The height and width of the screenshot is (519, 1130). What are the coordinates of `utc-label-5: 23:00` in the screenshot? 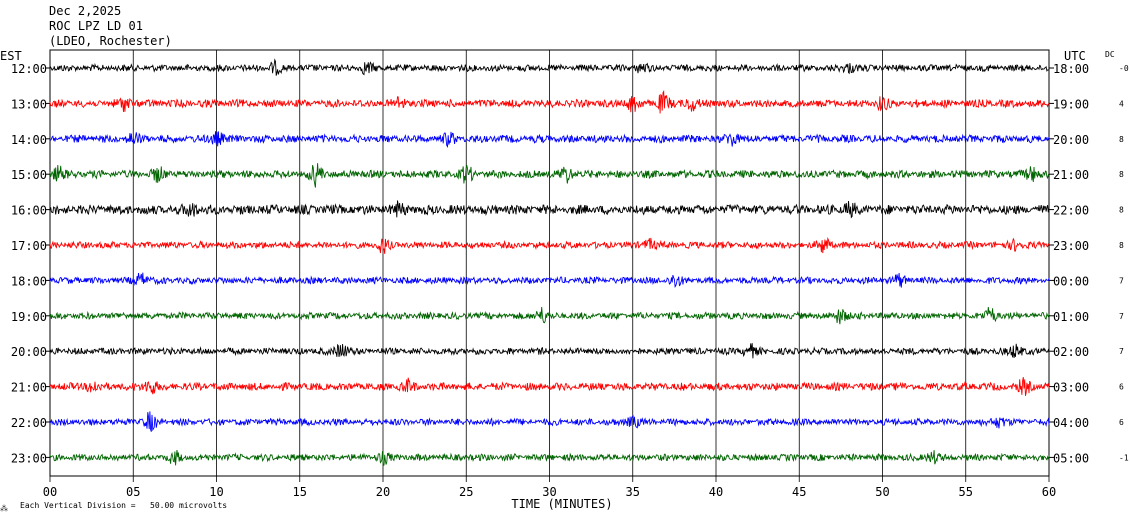 It's located at (1071, 246).